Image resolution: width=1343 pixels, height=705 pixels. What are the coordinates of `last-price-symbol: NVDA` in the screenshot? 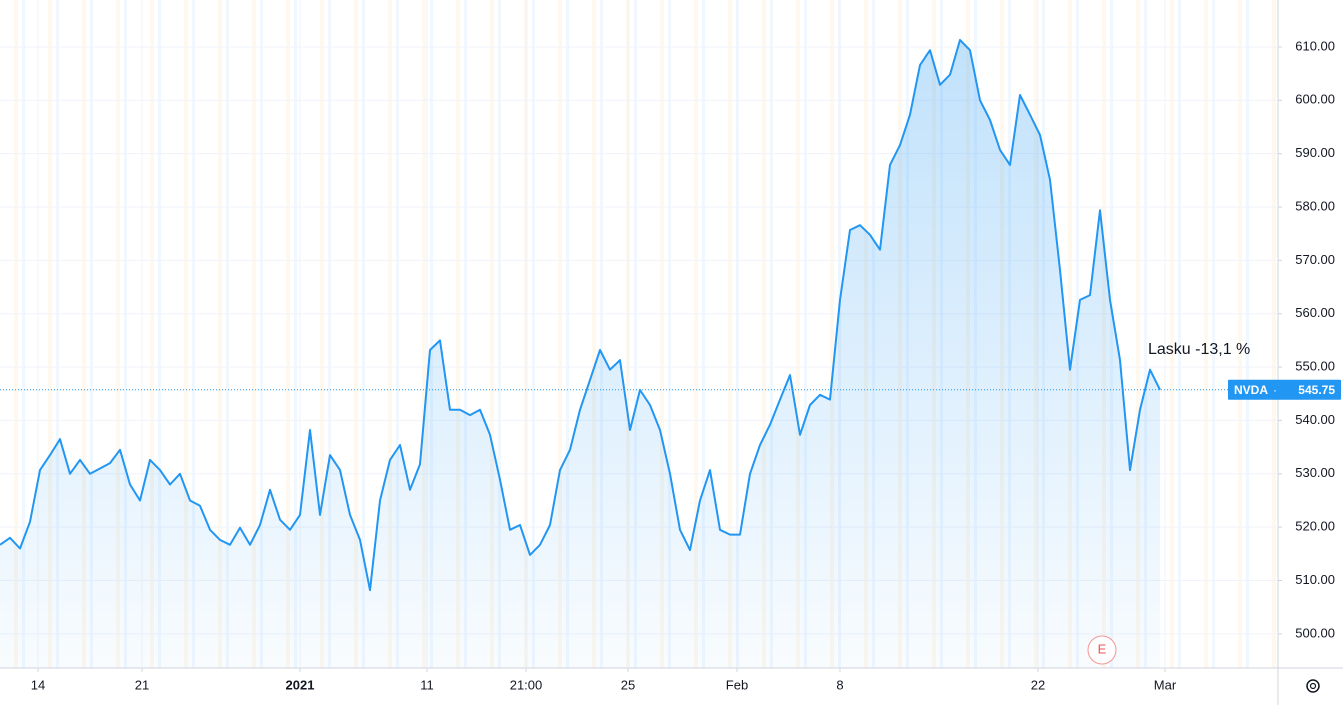 It's located at (1251, 390).